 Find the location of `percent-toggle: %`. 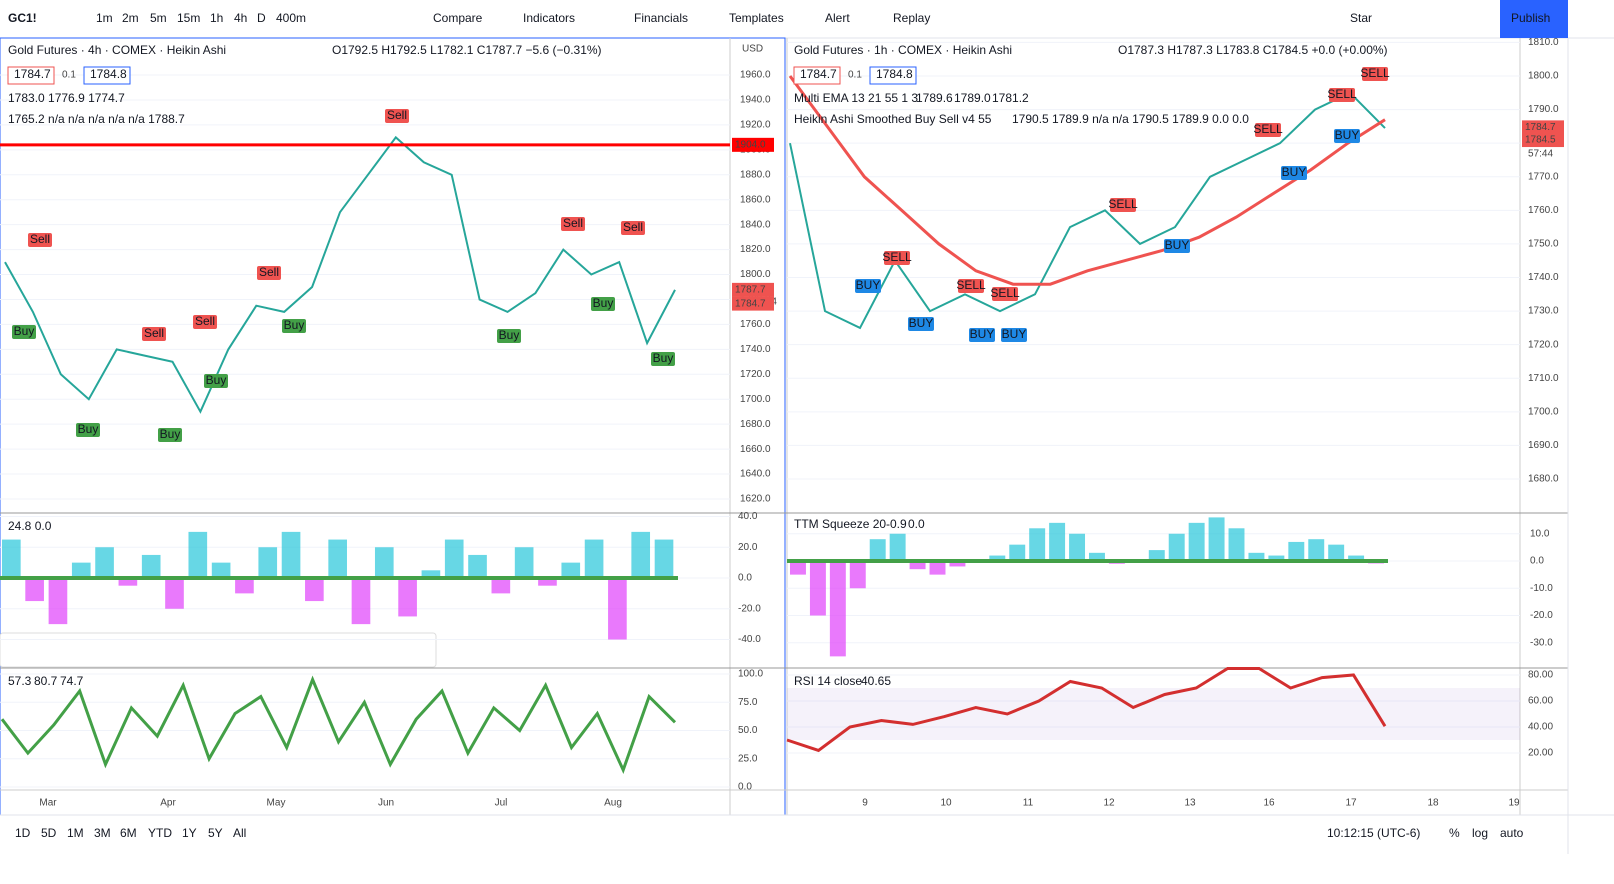

percent-toggle: % is located at coordinates (1454, 833).